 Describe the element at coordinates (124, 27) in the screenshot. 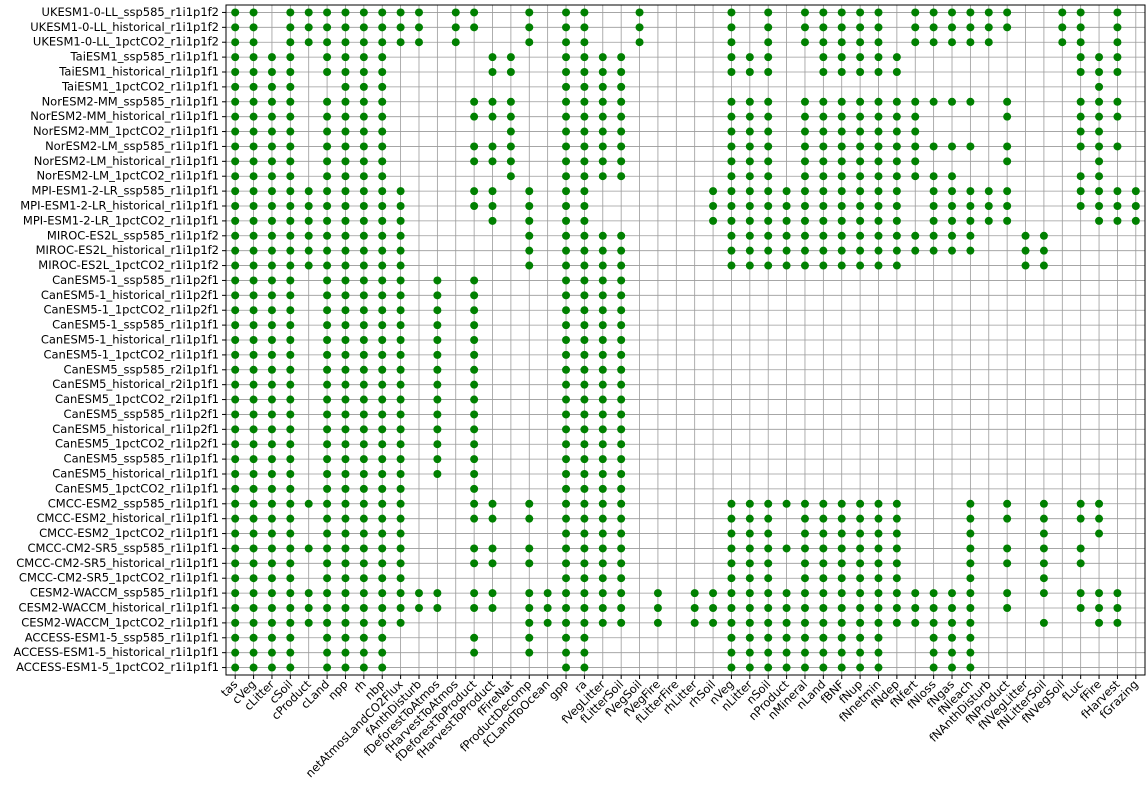

I see `row-label: UKESM1-0-LL_historical_r1i1p1f2` at that location.